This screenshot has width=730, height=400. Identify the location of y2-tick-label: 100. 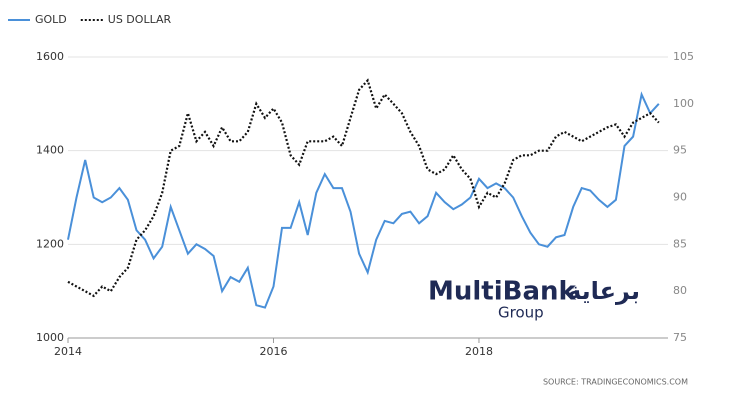
(683, 103).